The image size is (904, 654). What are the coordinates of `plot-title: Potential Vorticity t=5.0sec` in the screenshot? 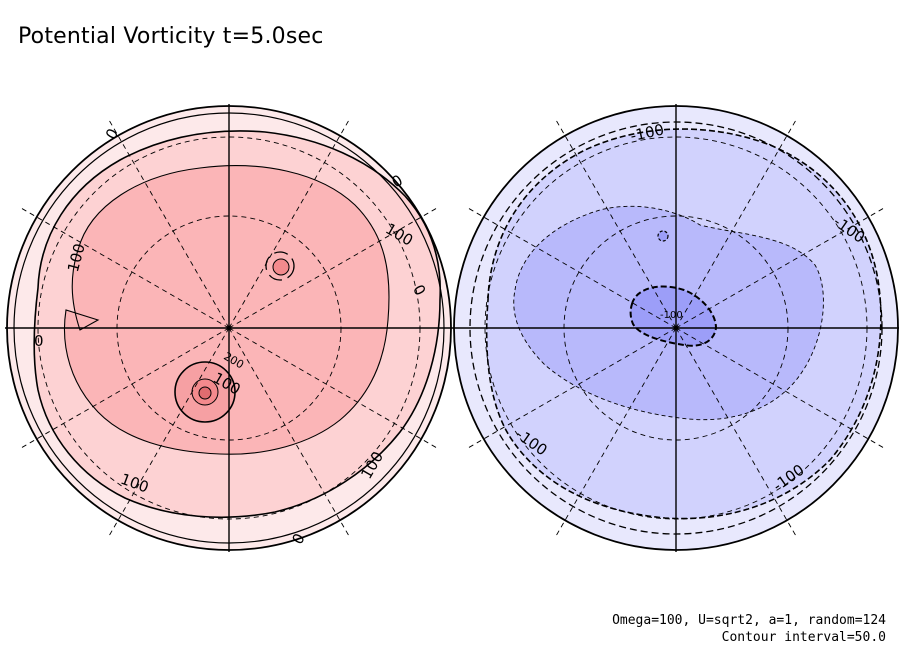 It's located at (171, 36).